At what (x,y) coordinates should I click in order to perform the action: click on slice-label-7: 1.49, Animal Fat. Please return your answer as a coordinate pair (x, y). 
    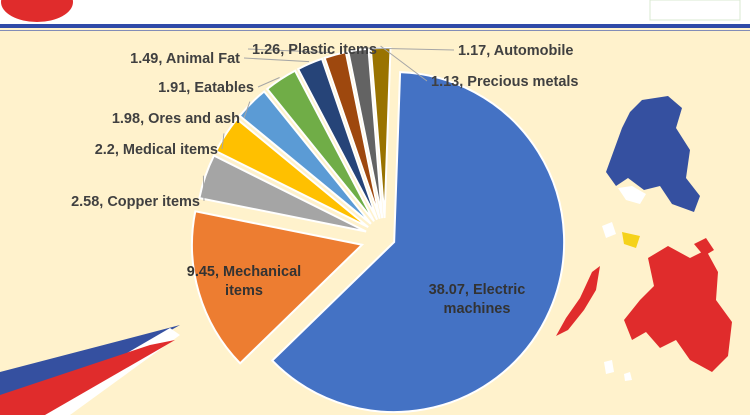
    Looking at the image, I should click on (185, 59).